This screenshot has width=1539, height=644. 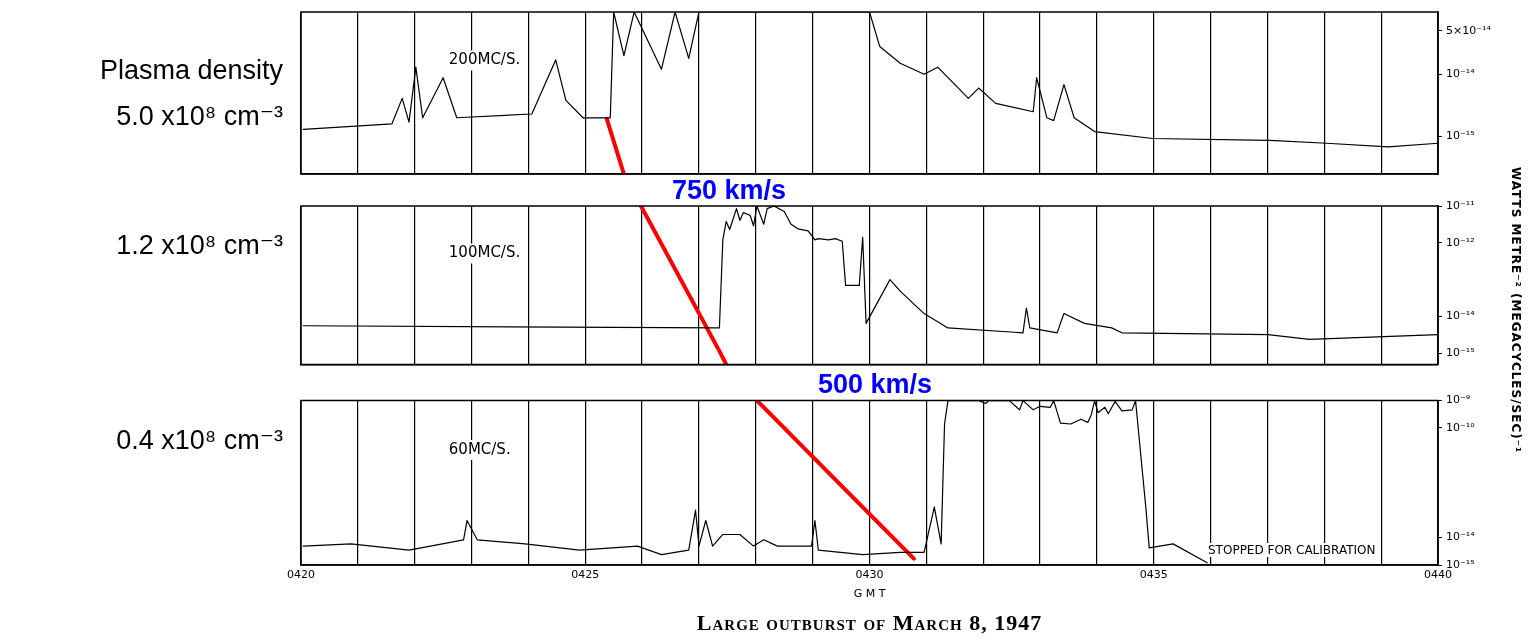 What do you see at coordinates (1292, 550) in the screenshot?
I see `annotation: STOPPED FOR CALIBRATION` at bounding box center [1292, 550].